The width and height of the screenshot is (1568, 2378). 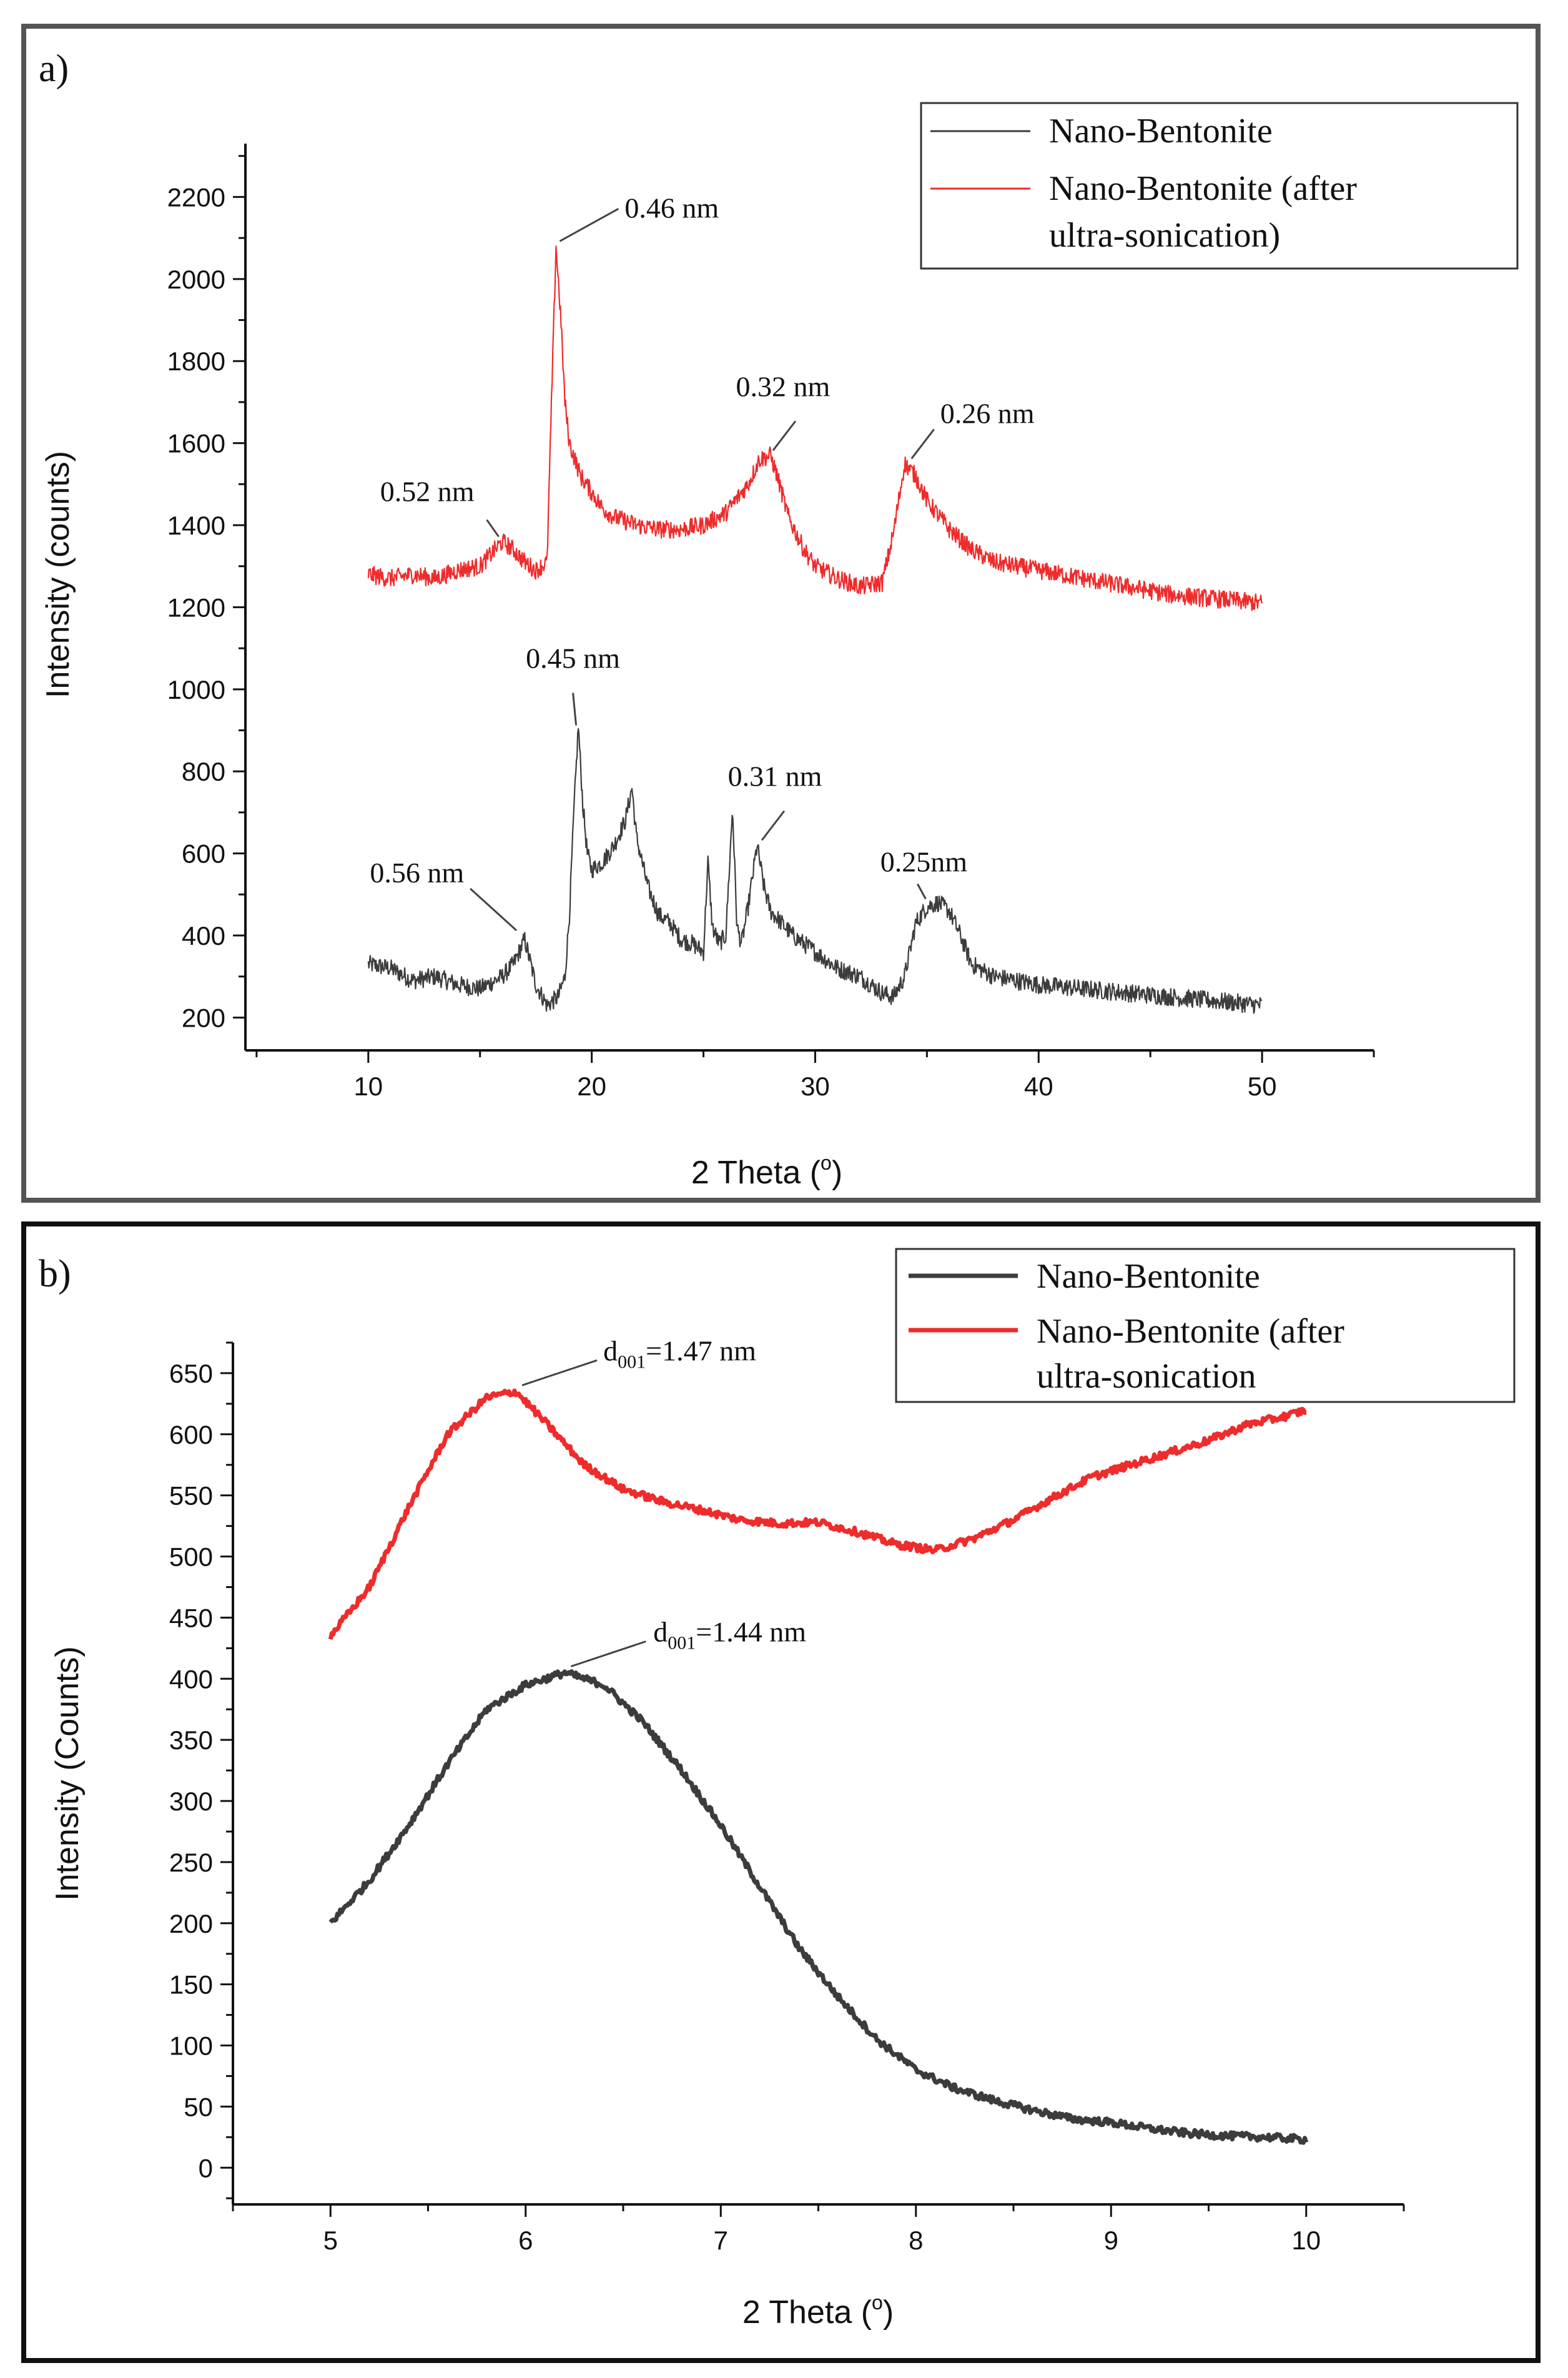 I want to click on y-tick-label: 350, so click(x=191, y=1740).